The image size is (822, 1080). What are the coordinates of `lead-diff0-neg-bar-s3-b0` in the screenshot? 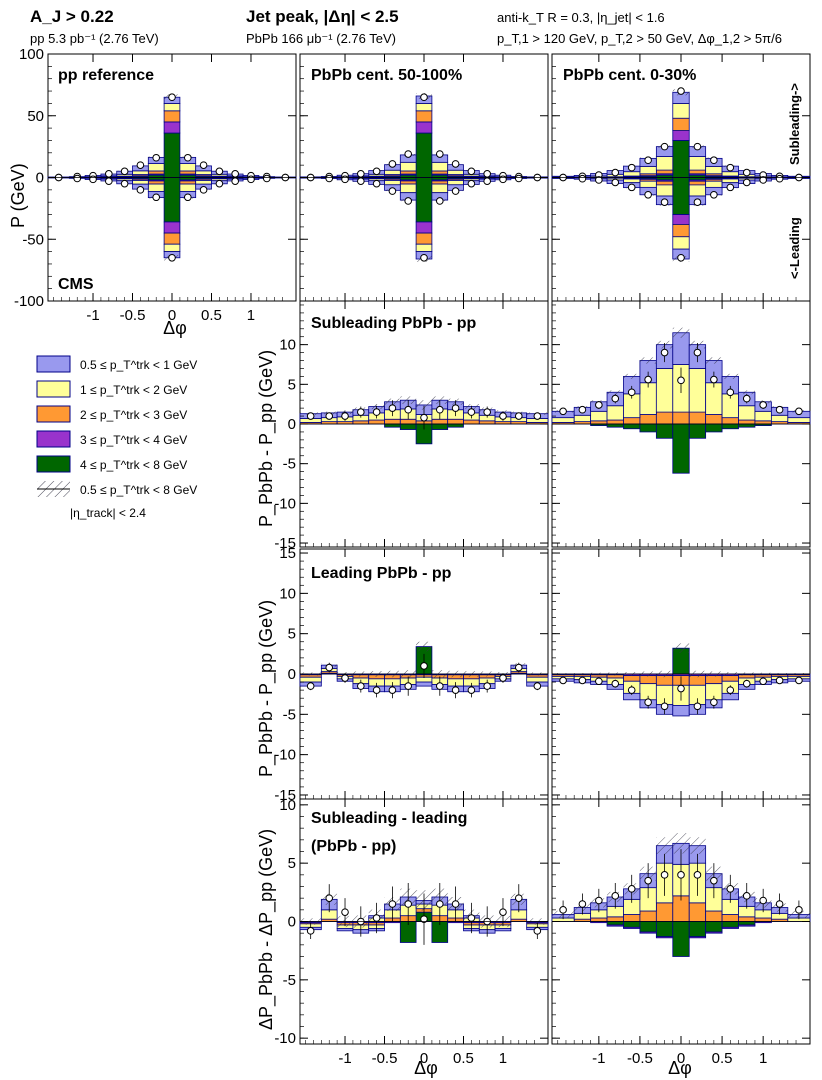 It's located at (310, 679).